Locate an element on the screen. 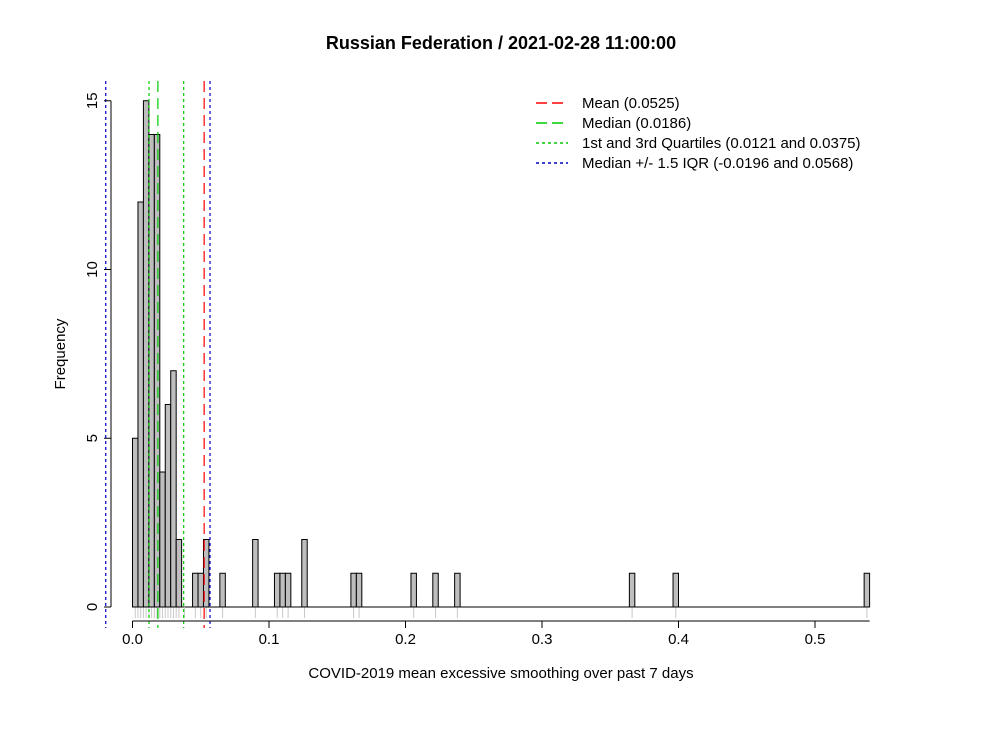  y-axis-label: Frequency is located at coordinates (60, 353).